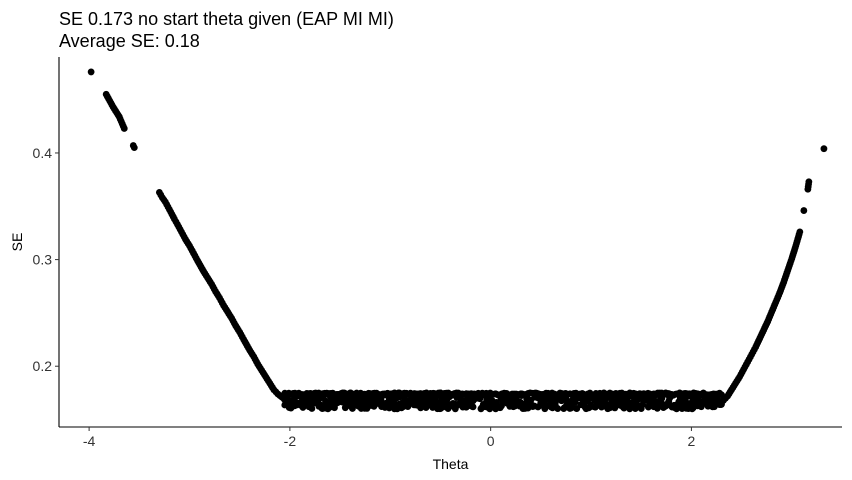 The image size is (852, 480). What do you see at coordinates (129, 41) in the screenshot?
I see `chart-subtitle: Average SE: 0.18` at bounding box center [129, 41].